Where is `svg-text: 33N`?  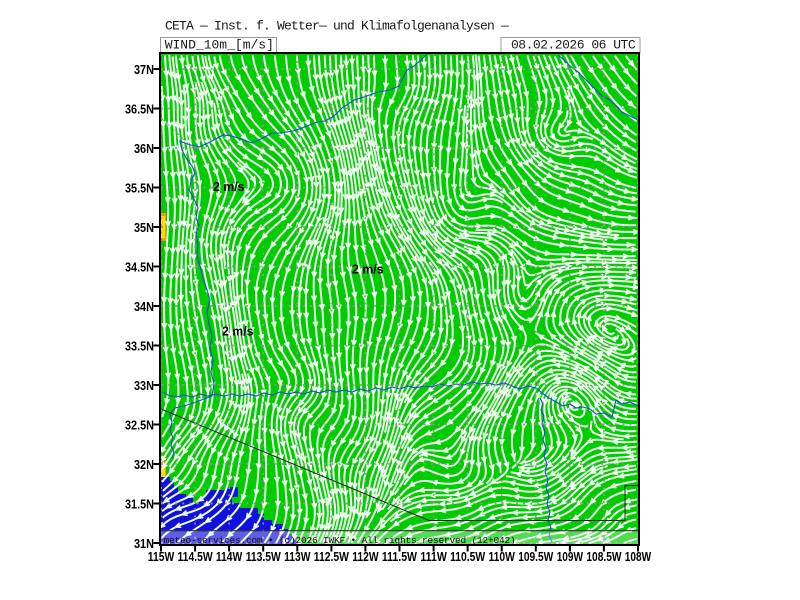
svg-text: 33N is located at coordinates (144, 385).